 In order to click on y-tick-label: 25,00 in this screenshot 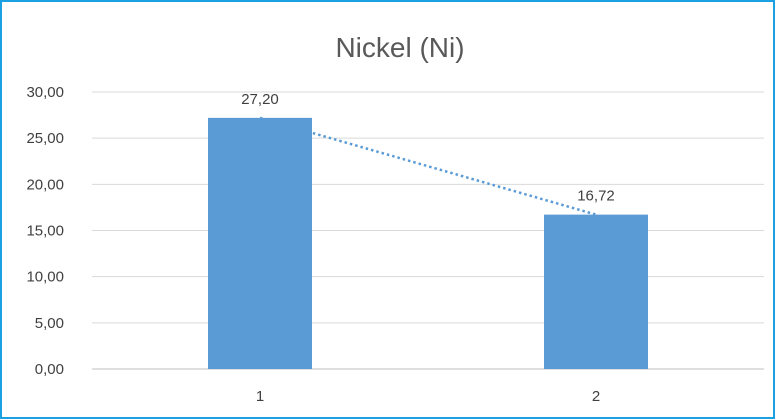, I will do `click(45, 138)`.